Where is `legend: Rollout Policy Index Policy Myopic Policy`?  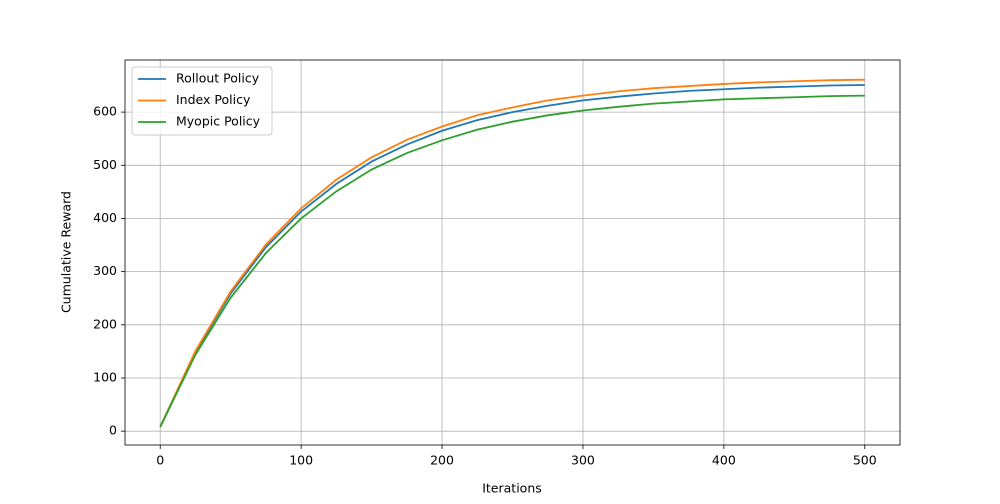 legend: Rollout Policy Index Policy Myopic Policy is located at coordinates (202, 101).